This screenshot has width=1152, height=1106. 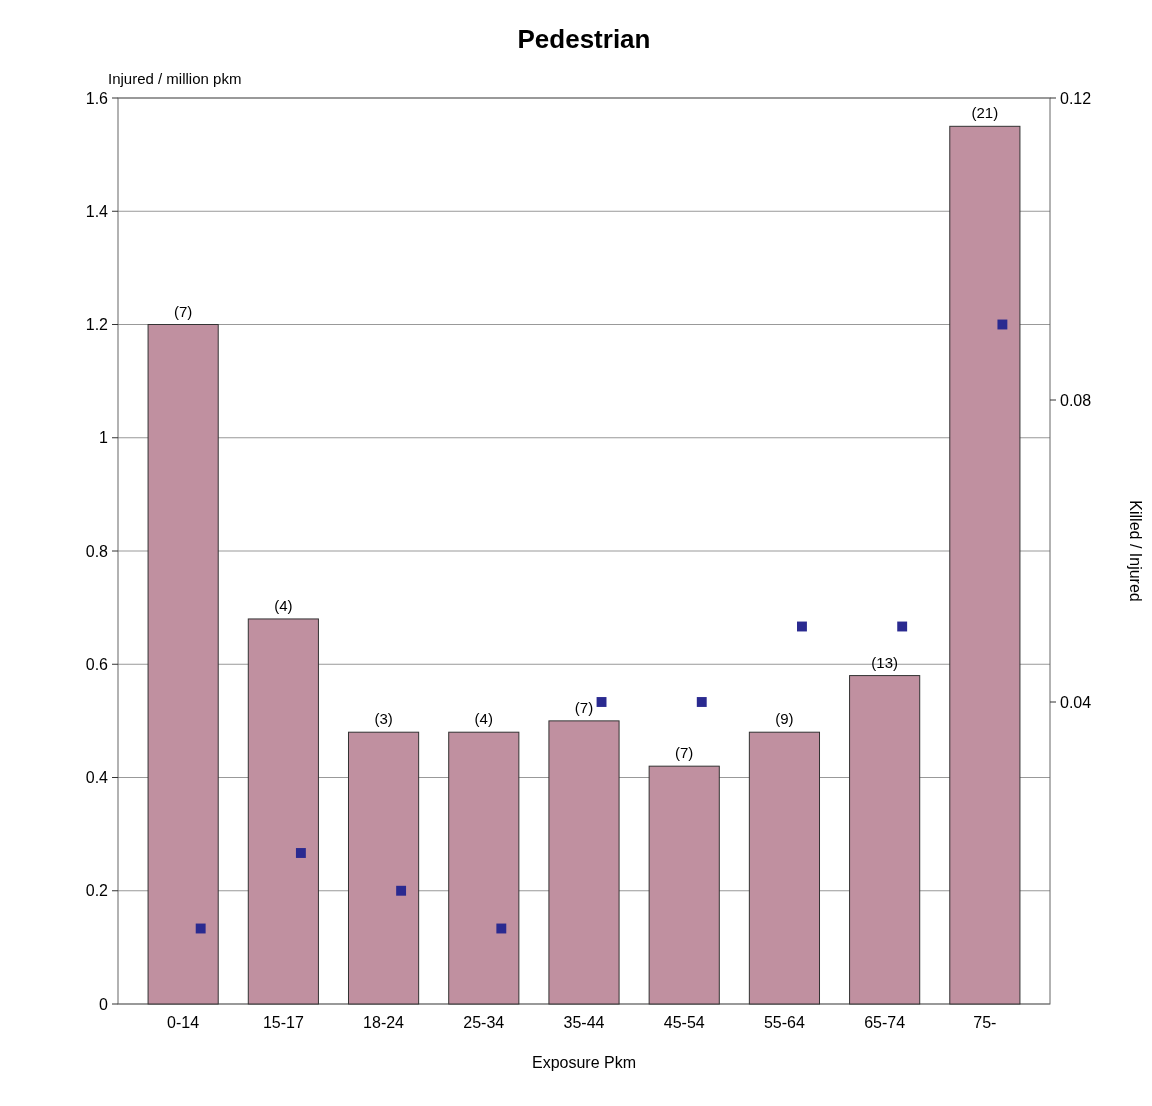 I want to click on x-tick-label: 18-24, so click(x=384, y=1022).